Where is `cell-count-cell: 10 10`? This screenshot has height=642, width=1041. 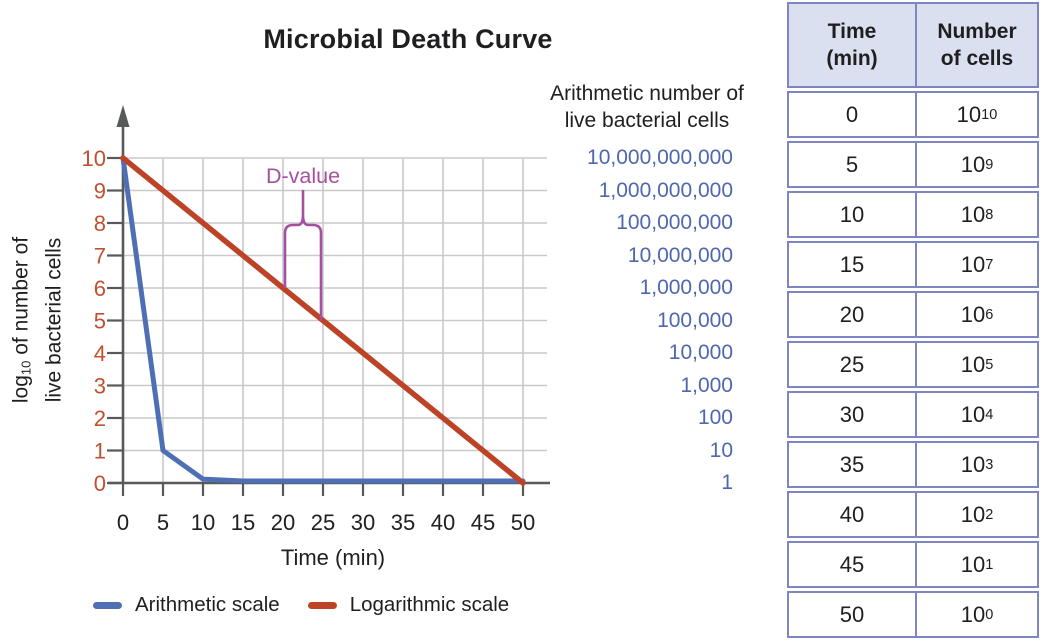
cell-count-cell: 10 10 is located at coordinates (977, 114).